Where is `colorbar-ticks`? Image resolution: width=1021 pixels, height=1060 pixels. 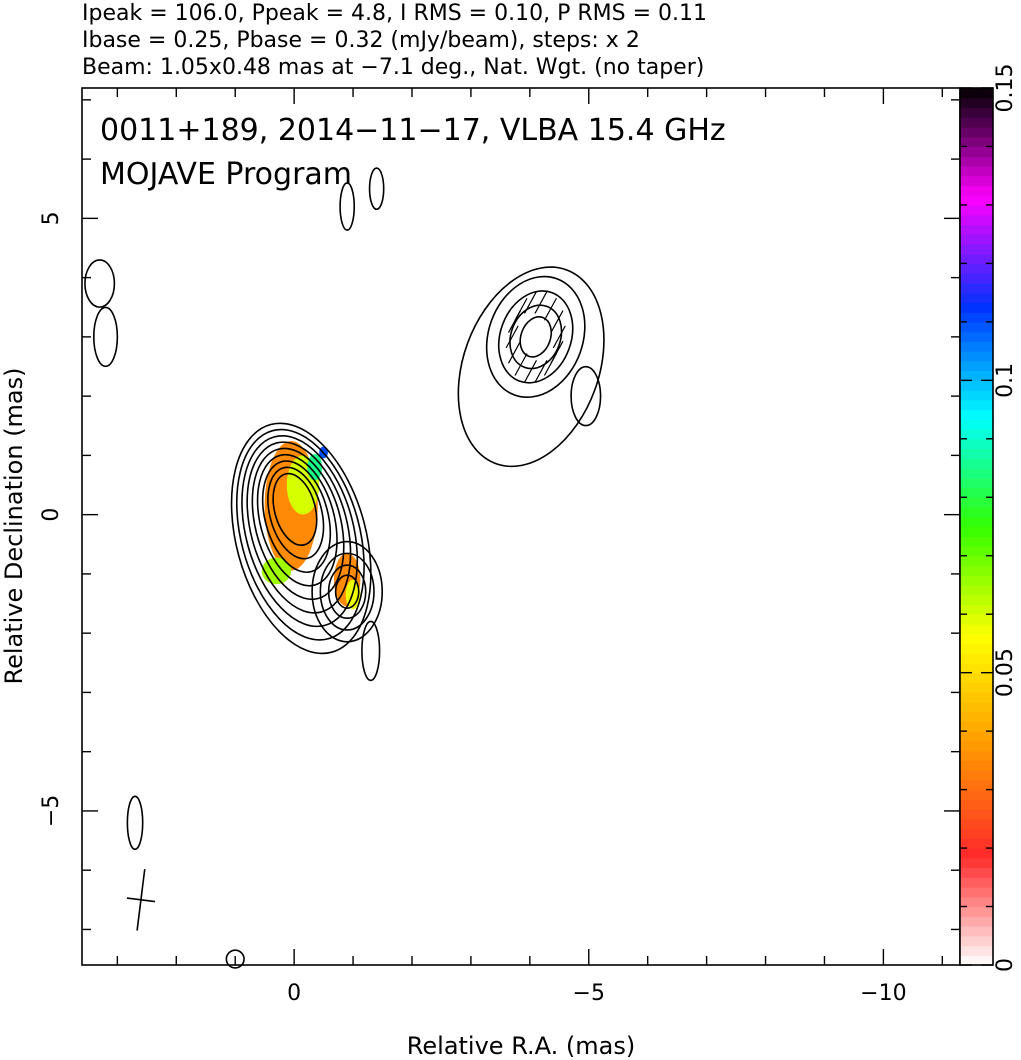 colorbar-ticks is located at coordinates (976, 526).